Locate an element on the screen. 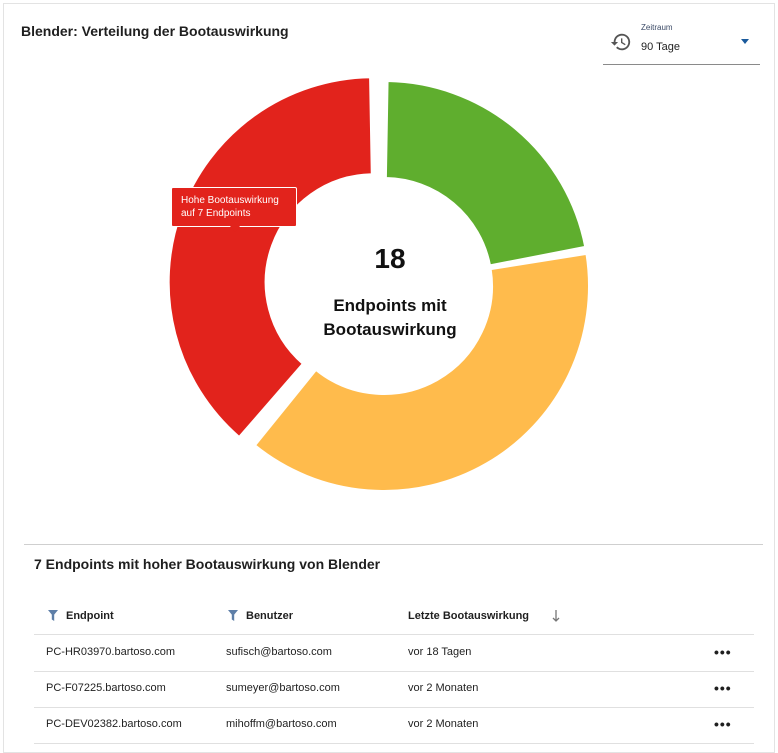  column-header-endpoint: Endpoint is located at coordinates (90, 616).